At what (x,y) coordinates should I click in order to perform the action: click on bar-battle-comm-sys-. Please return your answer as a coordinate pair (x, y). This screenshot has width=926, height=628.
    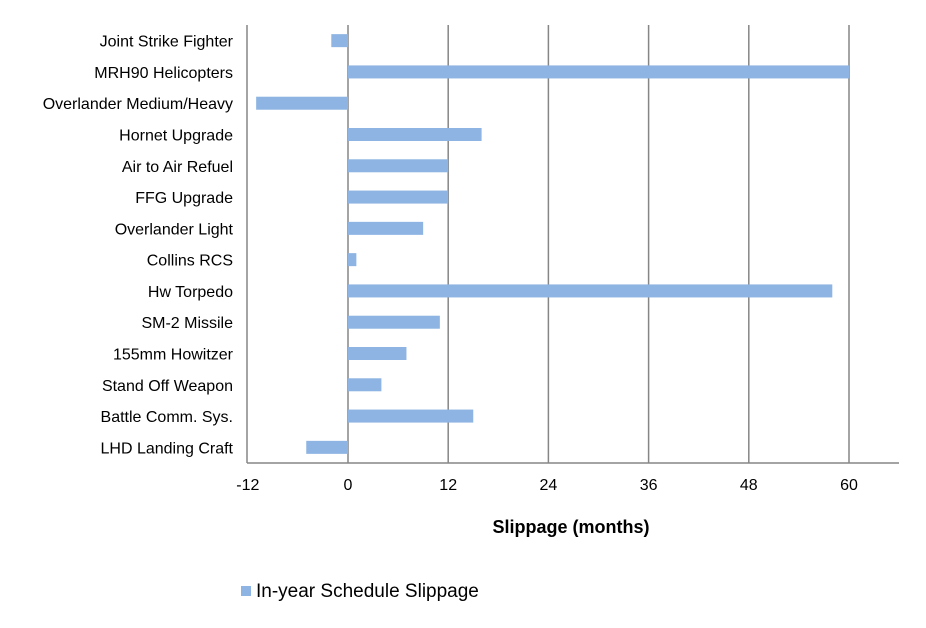
    Looking at the image, I should click on (411, 416).